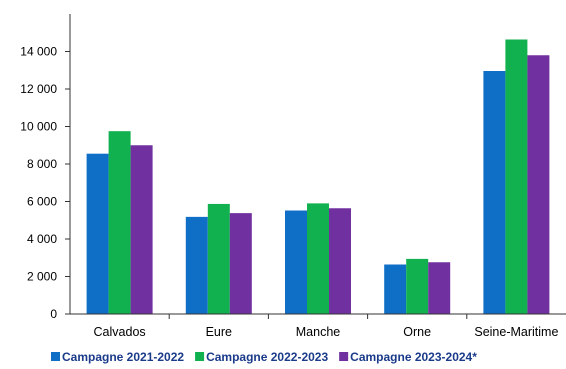  I want to click on x-tick-label: Calvados, so click(120, 332).